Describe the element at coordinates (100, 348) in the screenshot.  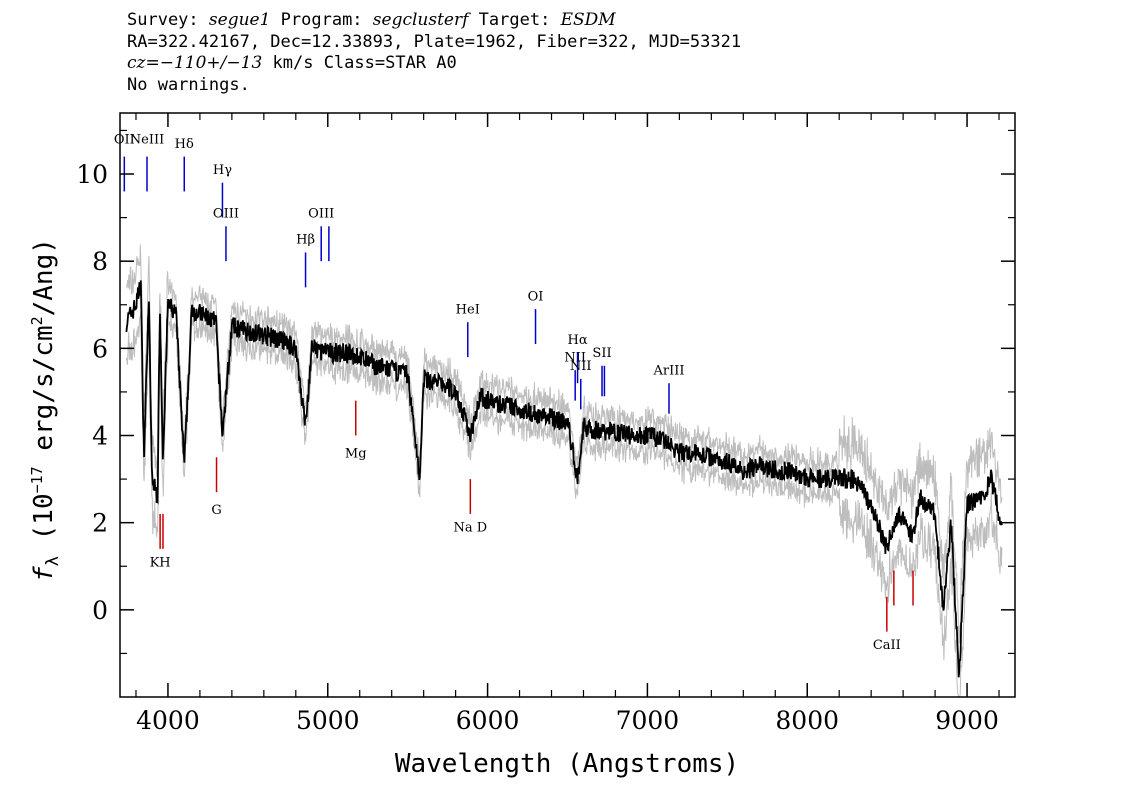
I see `y-tick-label: 6` at that location.